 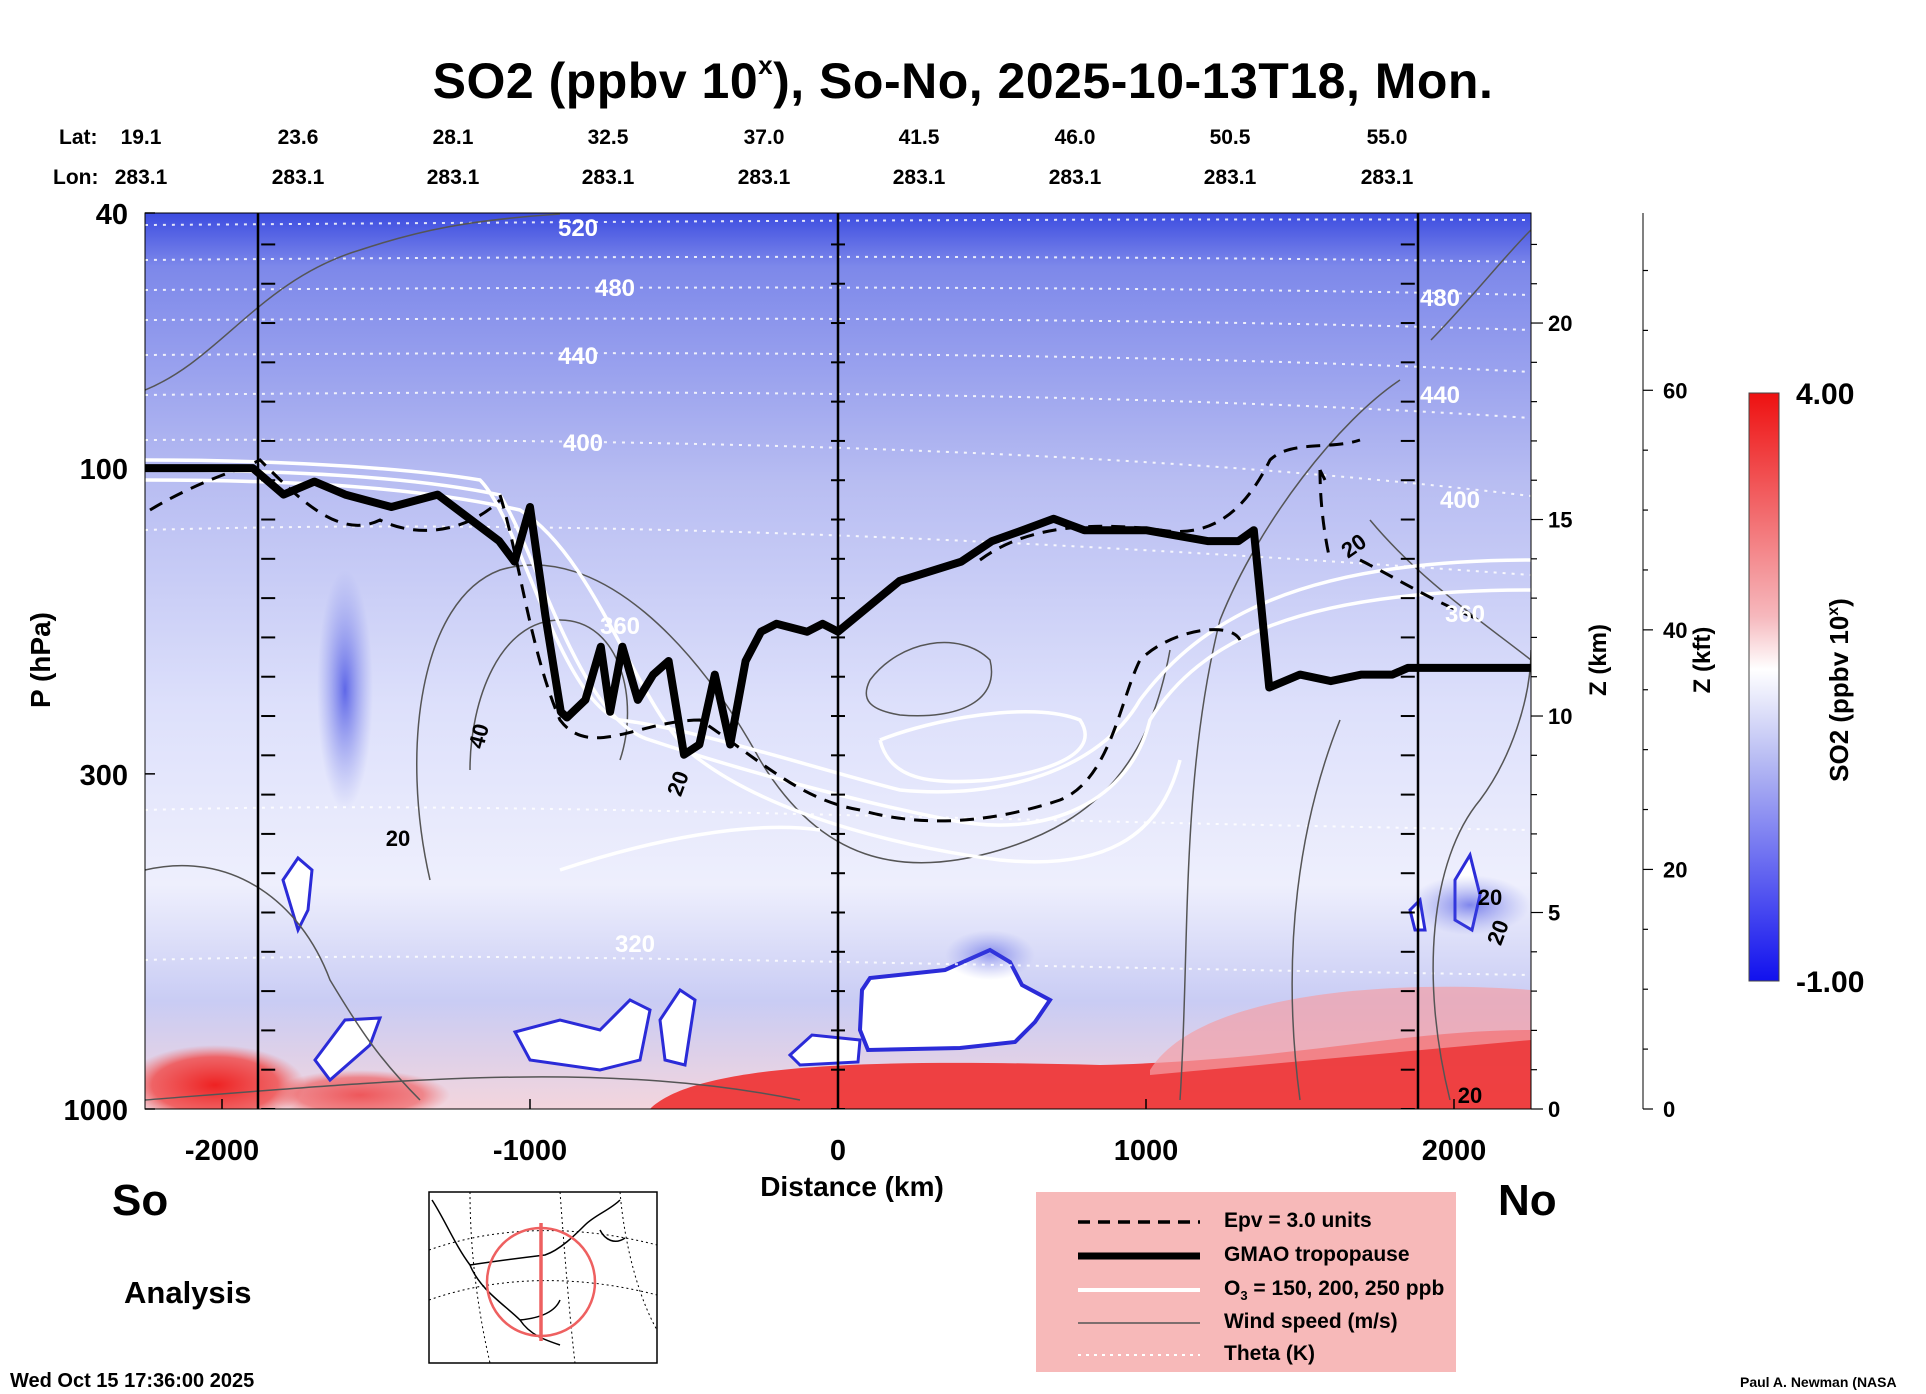 I want to click on pink-boundary-layer, so click(x=1340, y=1030).